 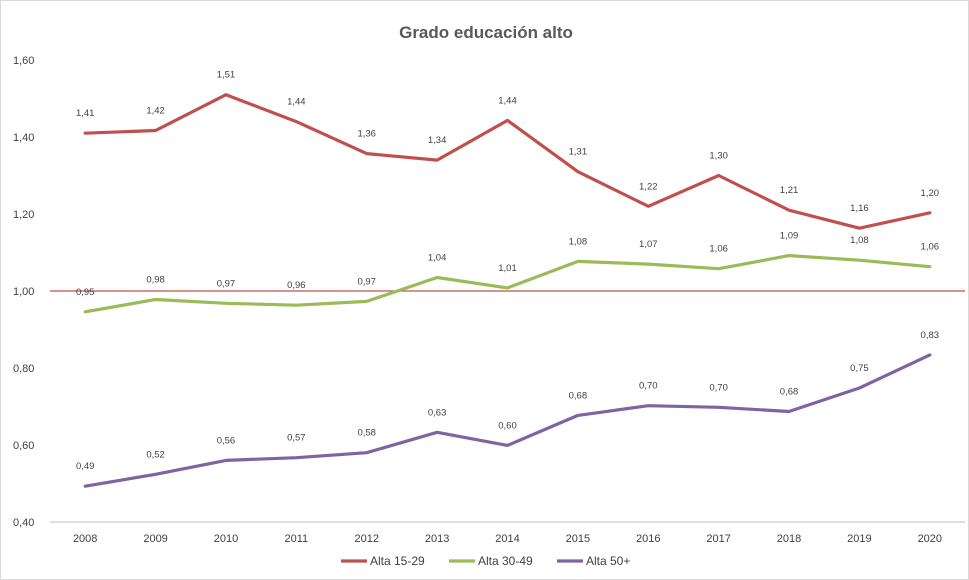 What do you see at coordinates (23, 523) in the screenshot?
I see `y-tick-label: 0,40` at bounding box center [23, 523].